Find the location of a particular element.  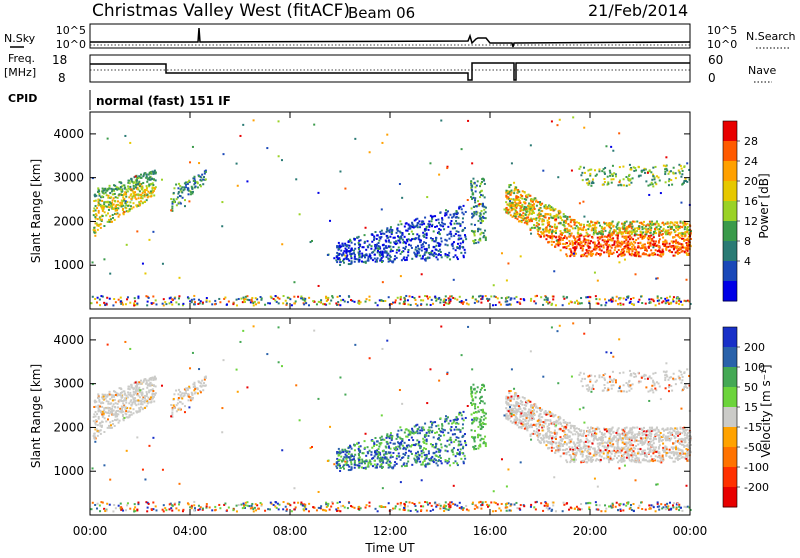

colorbar-tick-label: -200 is located at coordinates (756, 487).